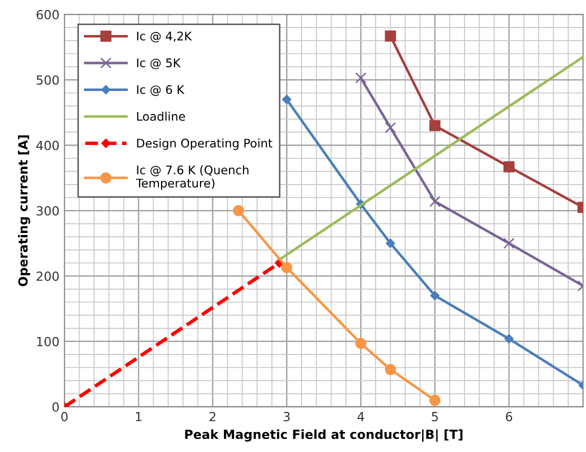  Describe the element at coordinates (48, 341) in the screenshot. I see `y-tick-label: 100` at that location.